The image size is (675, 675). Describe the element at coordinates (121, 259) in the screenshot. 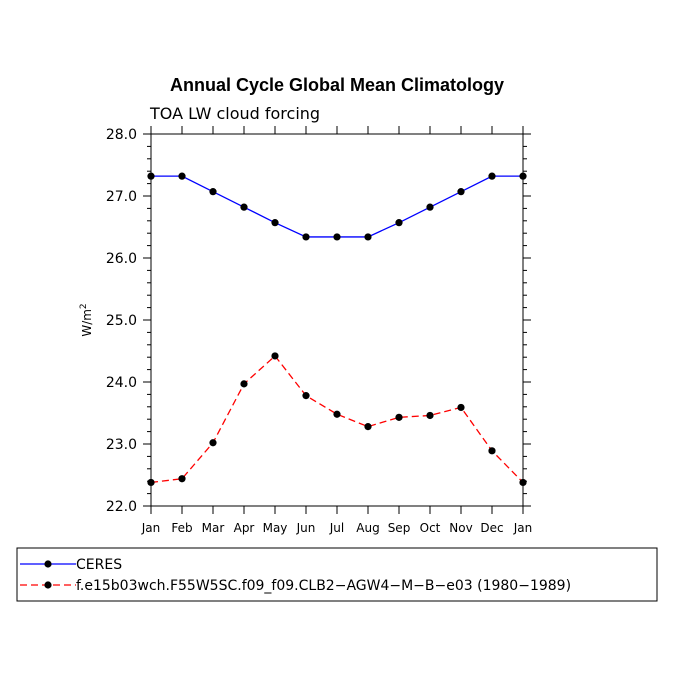

I see `y-tick-label: 26.0` at that location.